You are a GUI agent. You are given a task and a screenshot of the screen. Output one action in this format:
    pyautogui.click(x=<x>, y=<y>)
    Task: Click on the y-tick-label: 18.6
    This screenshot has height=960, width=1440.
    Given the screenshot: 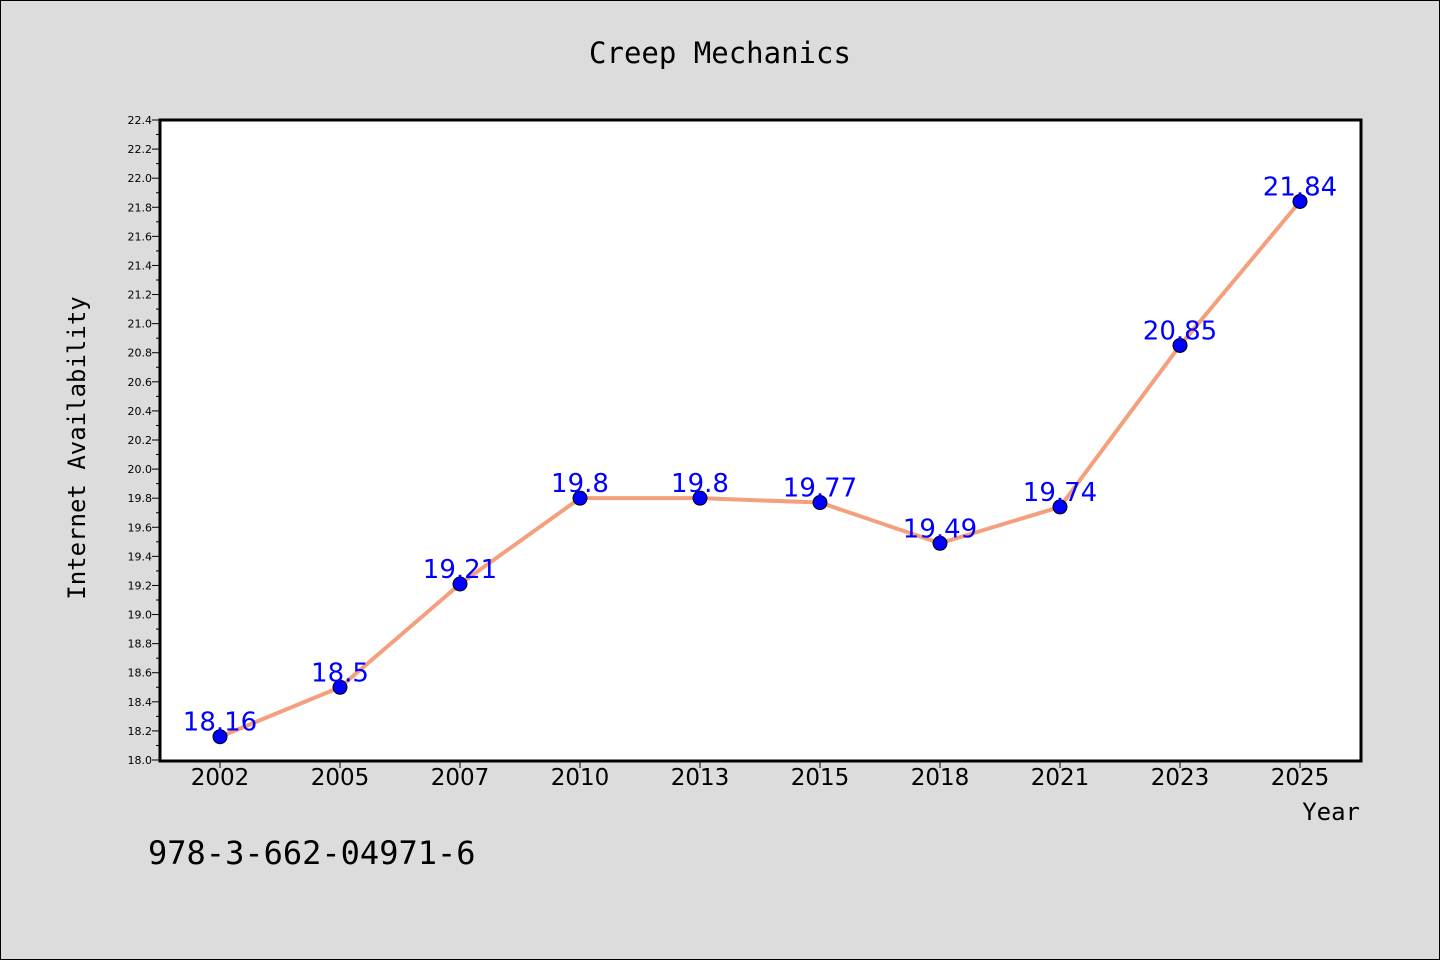 What is the action you would take?
    pyautogui.click(x=140, y=673)
    